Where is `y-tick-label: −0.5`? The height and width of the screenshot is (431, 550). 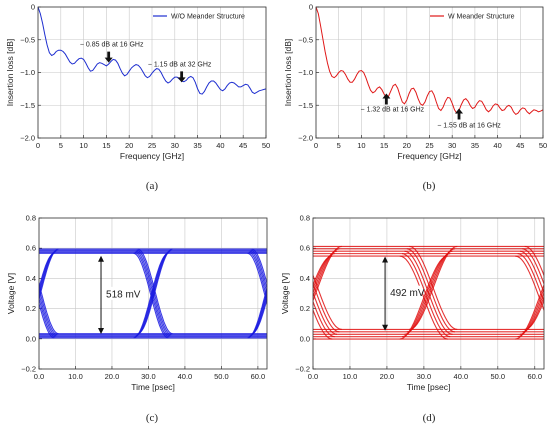
y-tick-label: −0.5 is located at coordinates (305, 39).